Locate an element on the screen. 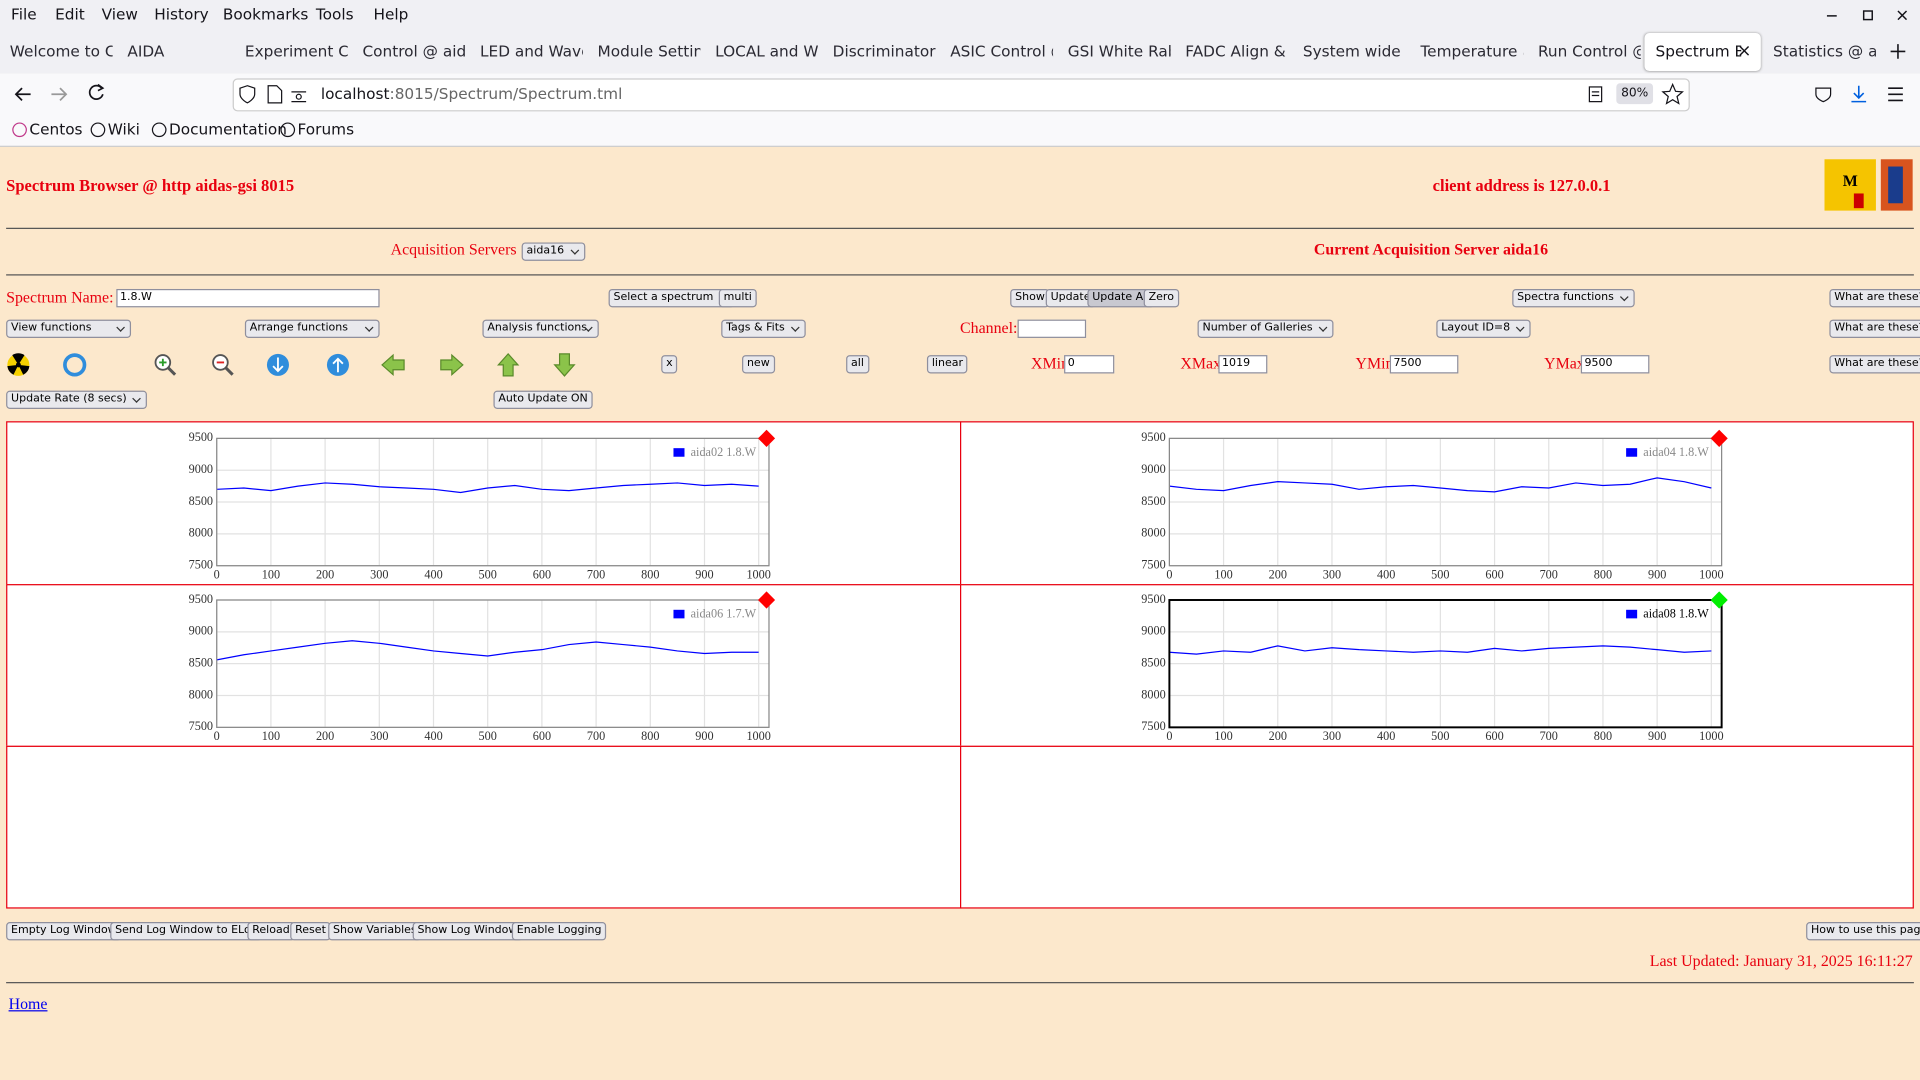 Image resolution: width=1920 pixels, height=1080 pixels. x-tick-label: 100 is located at coordinates (1223, 574).